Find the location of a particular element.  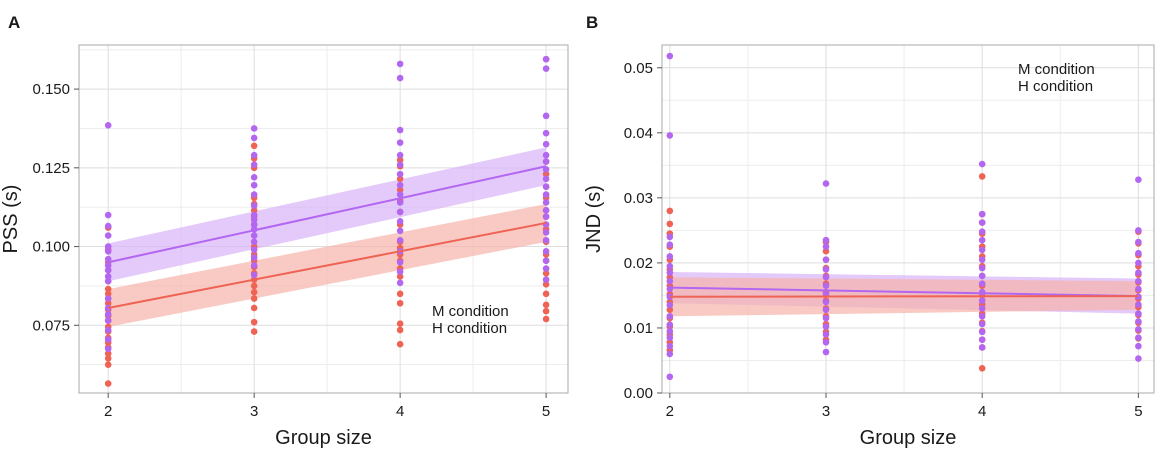

panel-label: A is located at coordinates (14, 22).